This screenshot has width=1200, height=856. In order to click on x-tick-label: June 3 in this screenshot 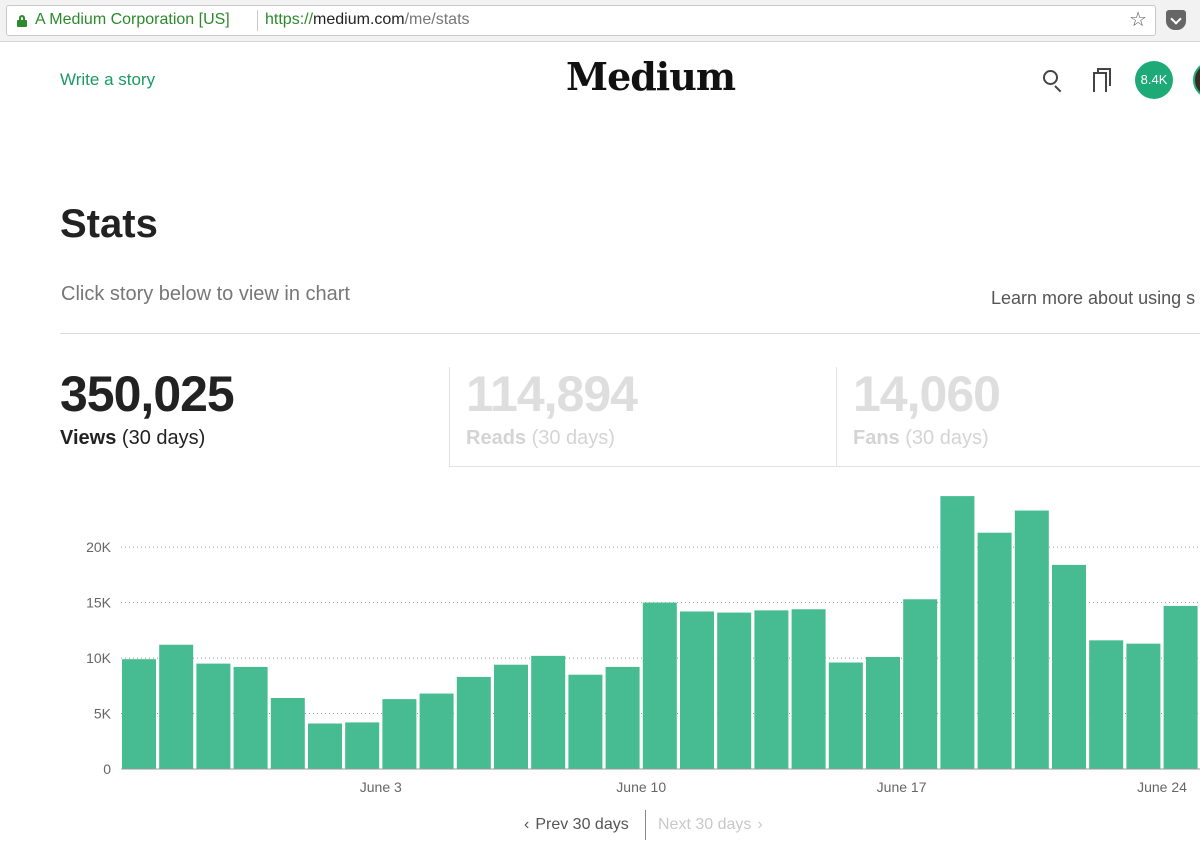, I will do `click(381, 787)`.